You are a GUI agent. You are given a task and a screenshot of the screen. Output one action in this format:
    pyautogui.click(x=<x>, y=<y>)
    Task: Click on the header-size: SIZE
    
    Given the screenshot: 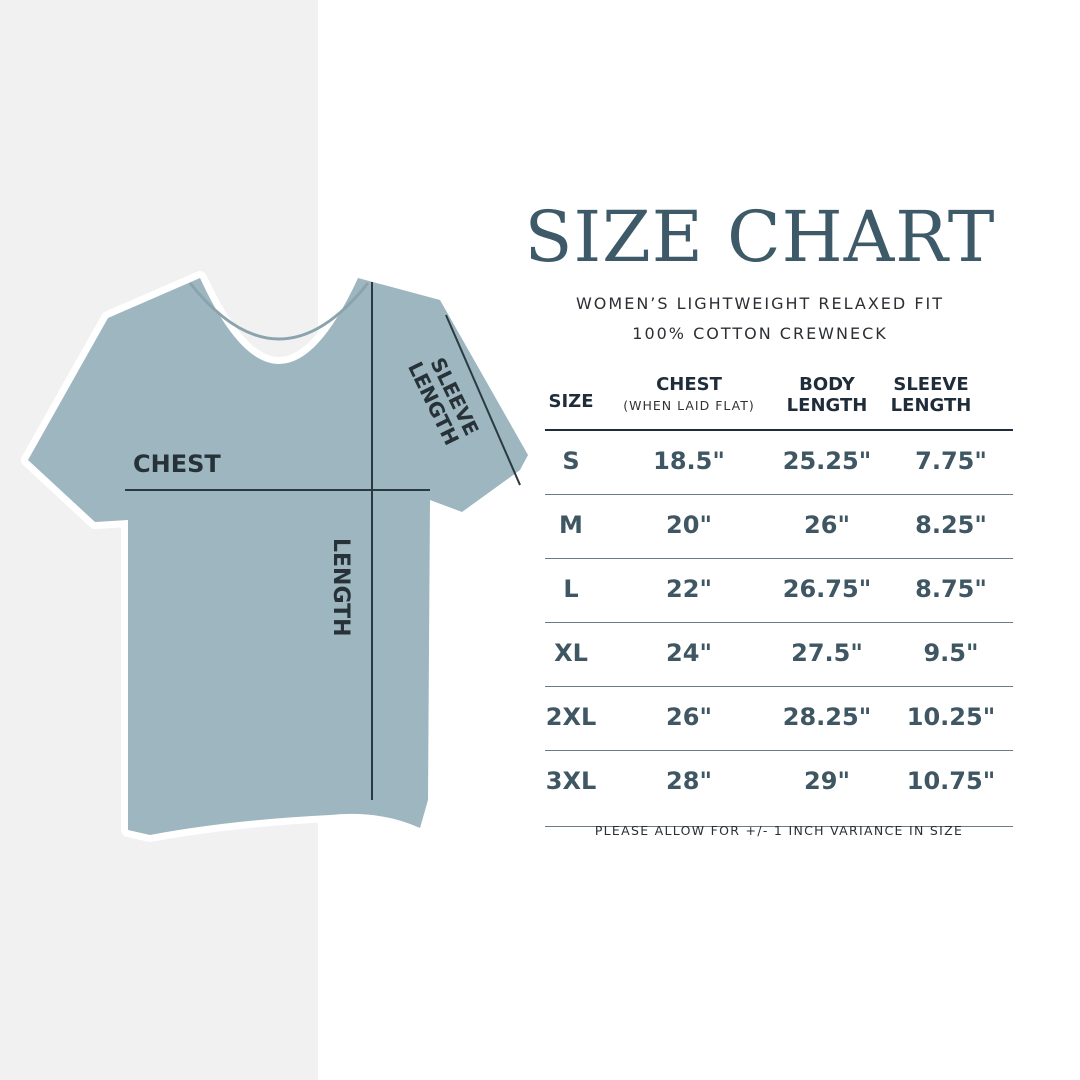 What is the action you would take?
    pyautogui.click(x=571, y=401)
    